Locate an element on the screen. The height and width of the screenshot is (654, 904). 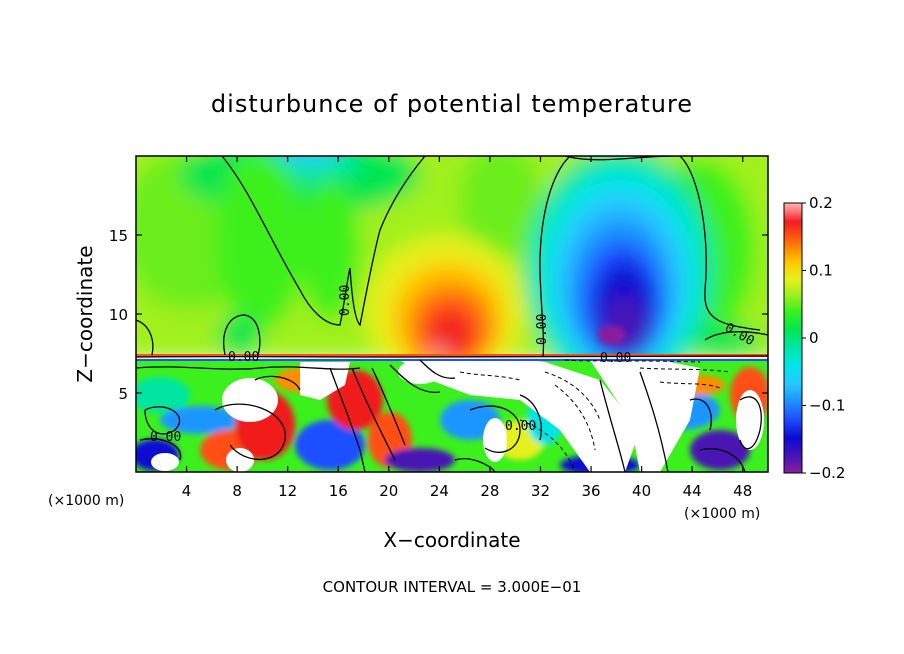
colorbar-tick-label: −0.2 is located at coordinates (827, 473).